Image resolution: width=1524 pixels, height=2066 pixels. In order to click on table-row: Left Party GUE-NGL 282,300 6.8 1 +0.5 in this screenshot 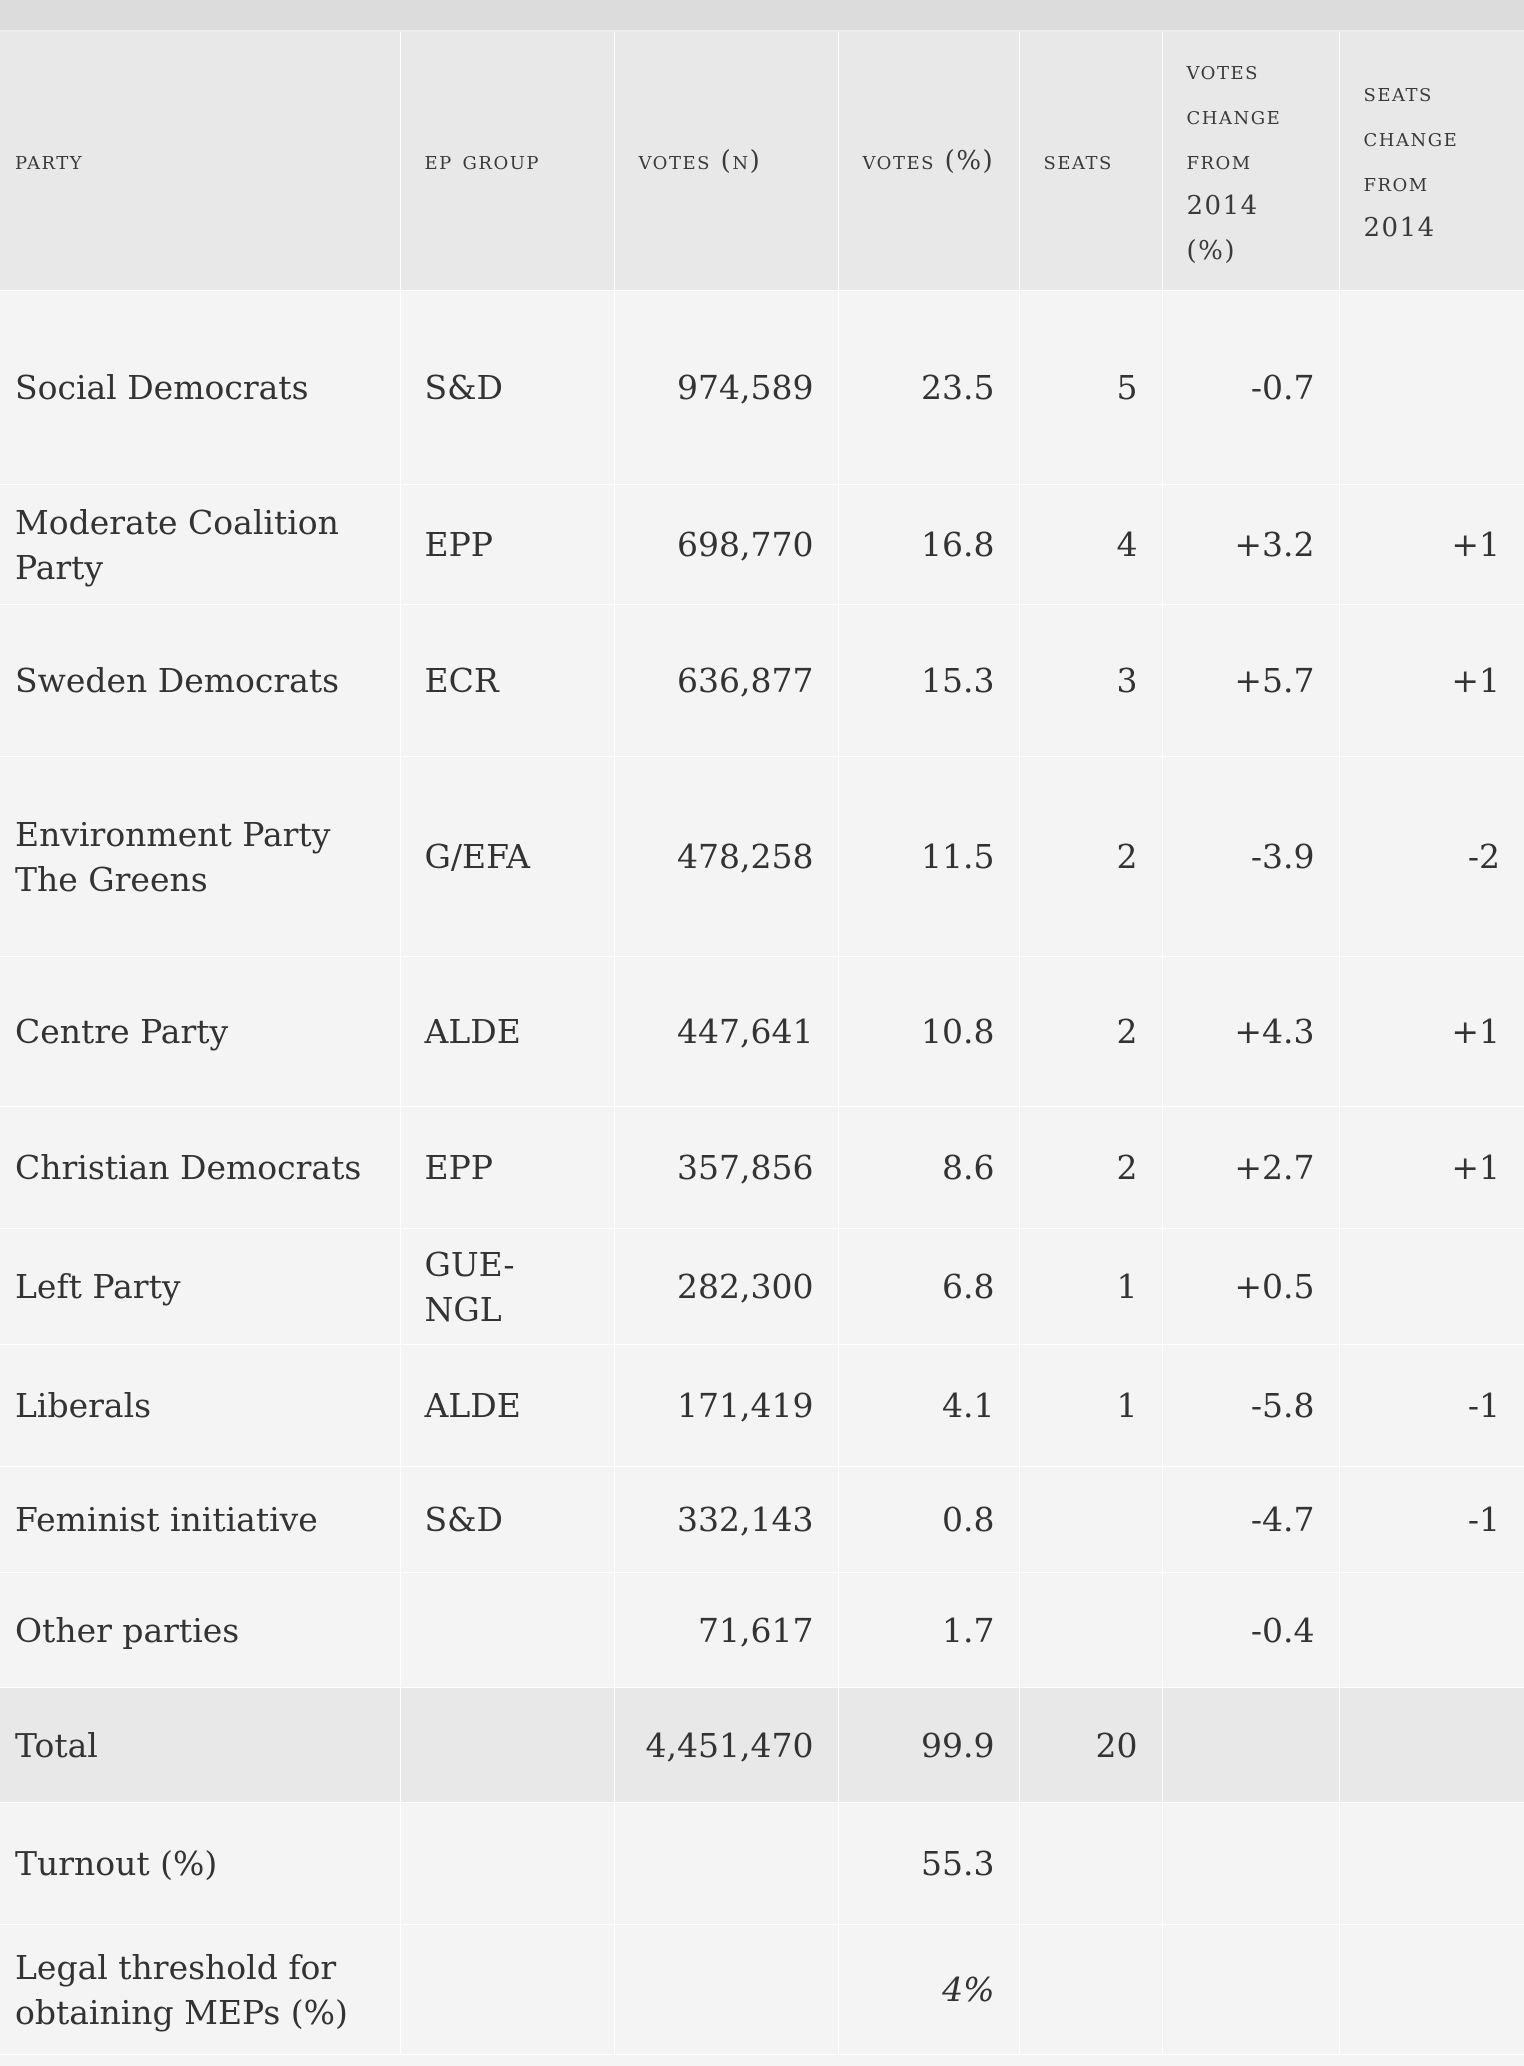, I will do `click(762, 1286)`.